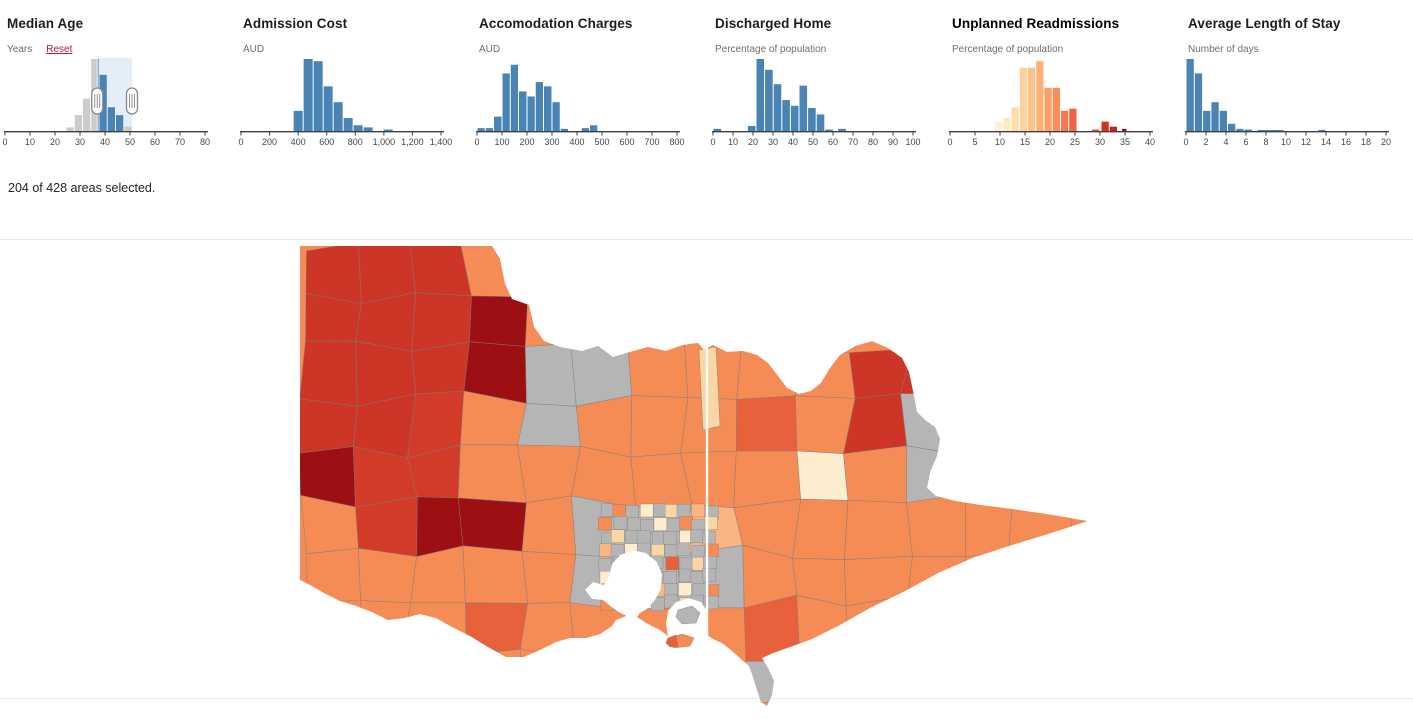  Describe the element at coordinates (344, 104) in the screenshot. I see `histogram-plot-admission-cost: 0 200 400 600 800 1,000 1,200 1,400` at that location.